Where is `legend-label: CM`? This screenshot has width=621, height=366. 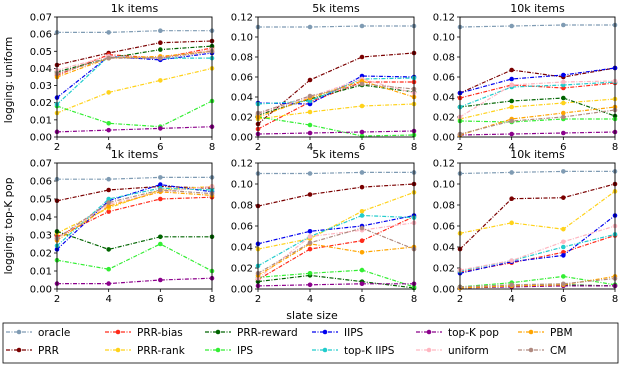 legend-label: CM is located at coordinates (558, 351).